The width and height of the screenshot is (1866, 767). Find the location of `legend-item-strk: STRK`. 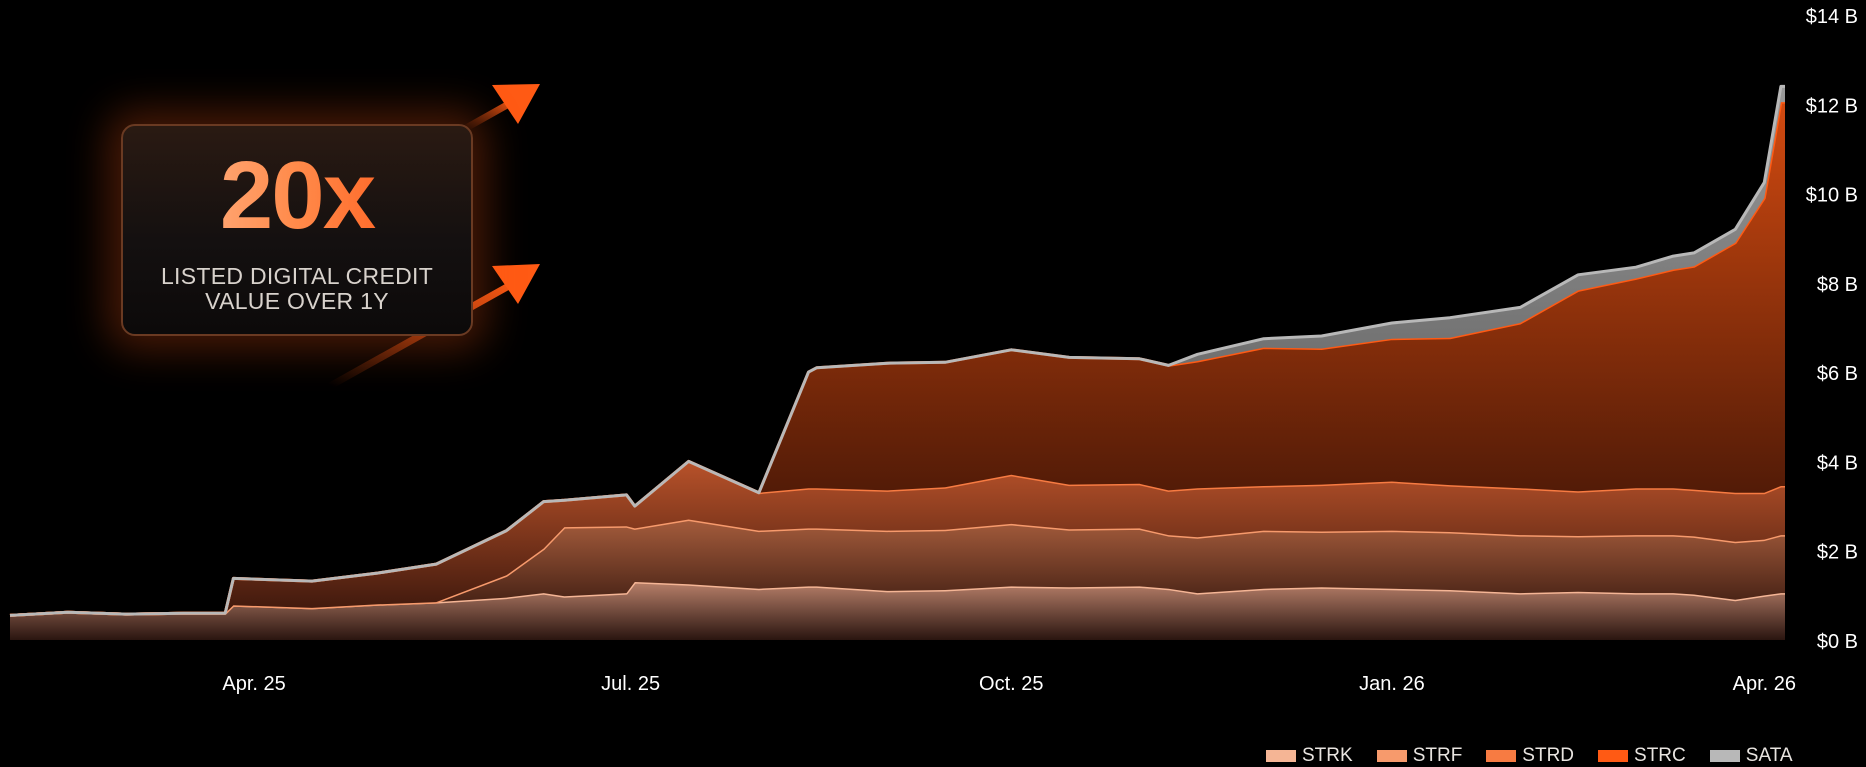

legend-item-strk: STRK is located at coordinates (1309, 756).